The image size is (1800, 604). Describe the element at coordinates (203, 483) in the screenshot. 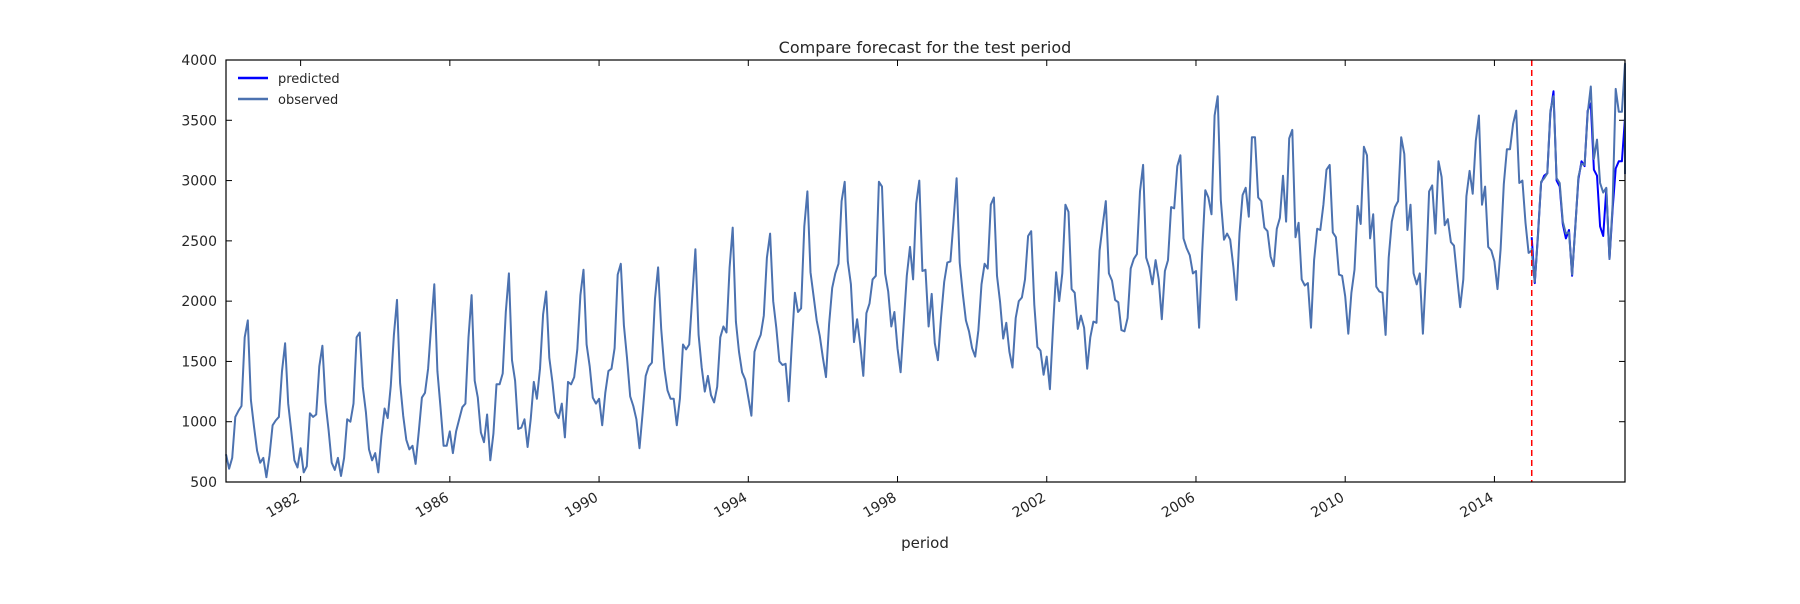

I see `y-tick-label: 500` at that location.